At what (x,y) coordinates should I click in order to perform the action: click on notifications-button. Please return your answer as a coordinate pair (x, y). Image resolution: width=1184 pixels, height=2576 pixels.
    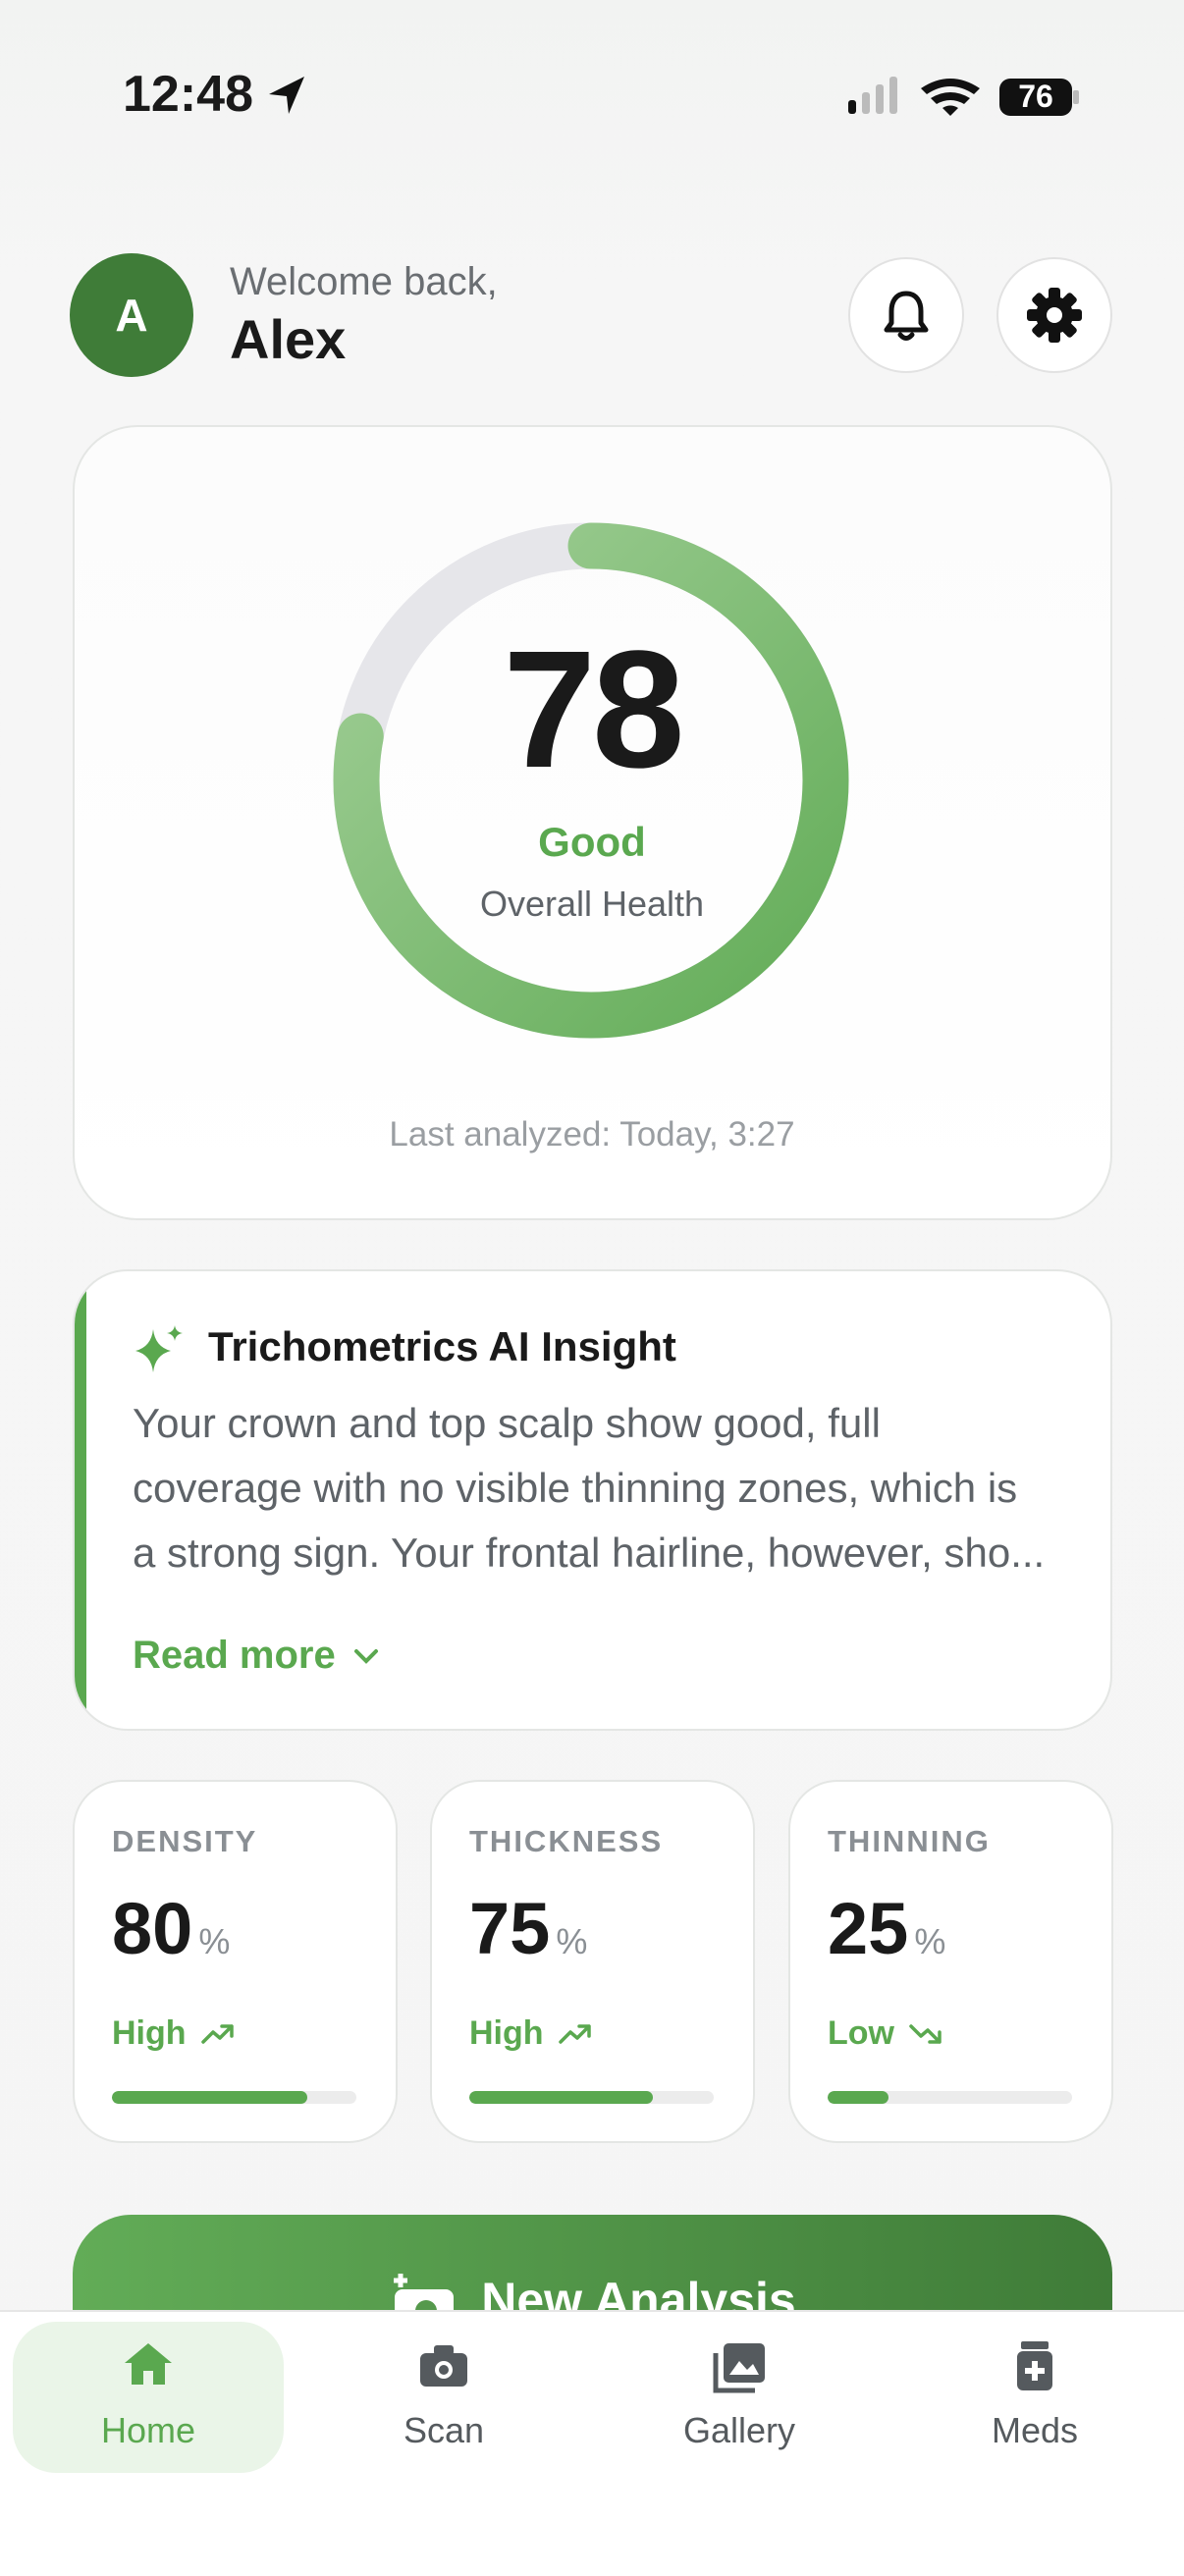
    Looking at the image, I should click on (906, 315).